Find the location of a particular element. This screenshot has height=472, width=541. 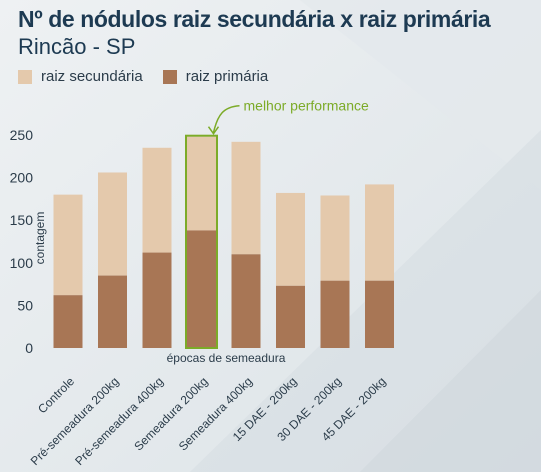

y-tick-label: 150 is located at coordinates (22, 220).